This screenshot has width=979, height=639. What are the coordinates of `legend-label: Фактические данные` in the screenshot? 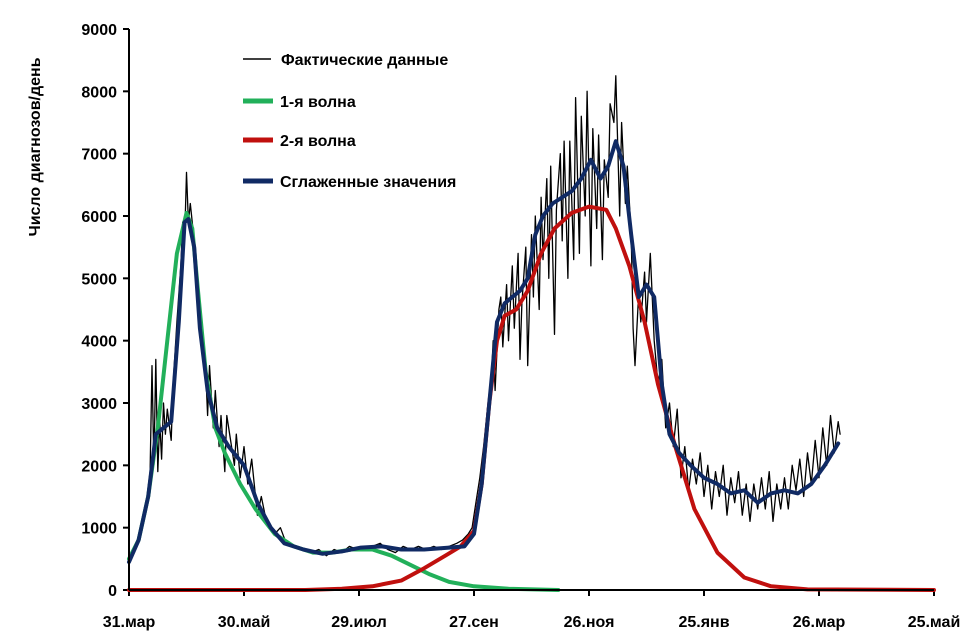 It's located at (364, 60).